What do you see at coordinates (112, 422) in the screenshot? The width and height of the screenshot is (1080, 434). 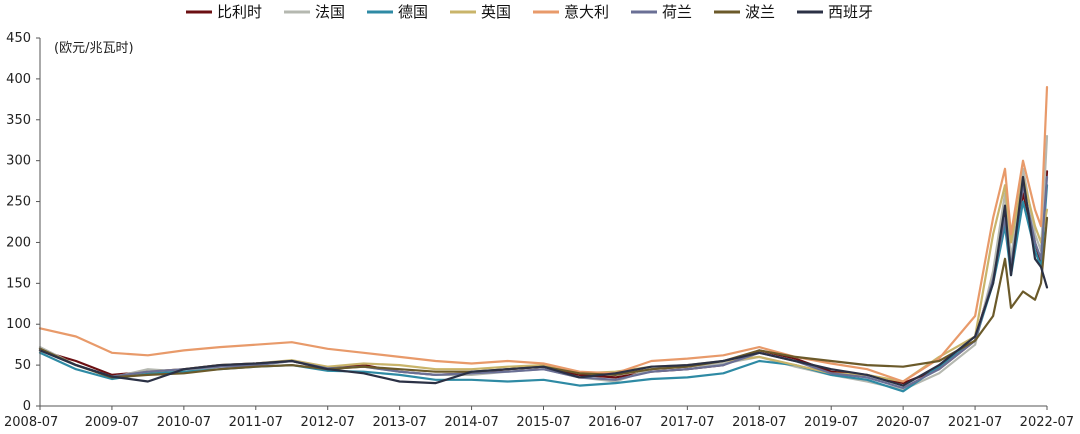 I see `x-tick-label: 2009-07` at bounding box center [112, 422].